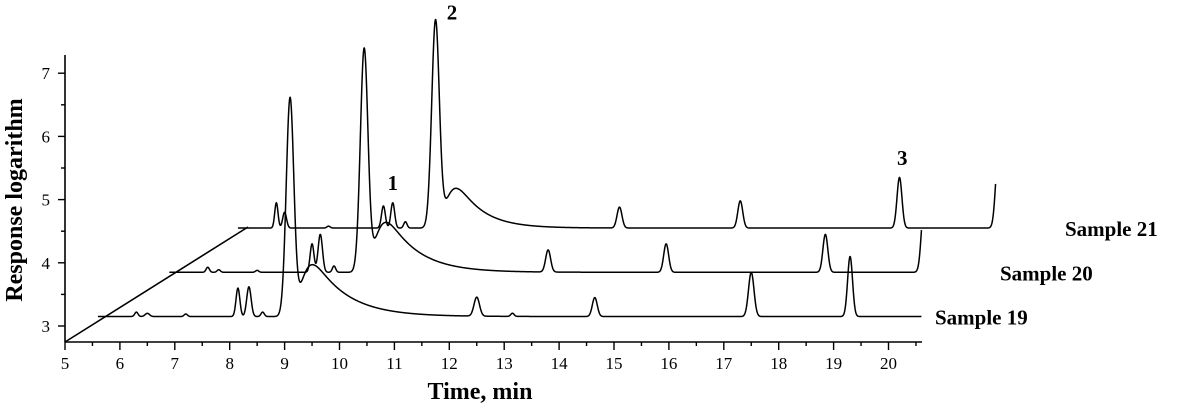 The height and width of the screenshot is (409, 1200). Describe the element at coordinates (888, 363) in the screenshot. I see `x-tick-label: 20` at that location.